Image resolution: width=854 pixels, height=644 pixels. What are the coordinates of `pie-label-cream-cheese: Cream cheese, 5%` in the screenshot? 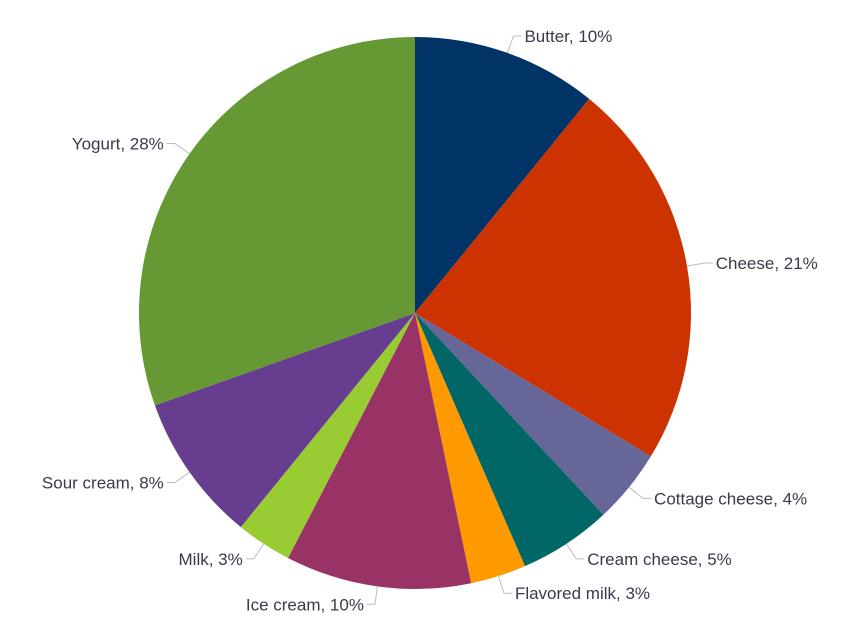 It's located at (659, 559).